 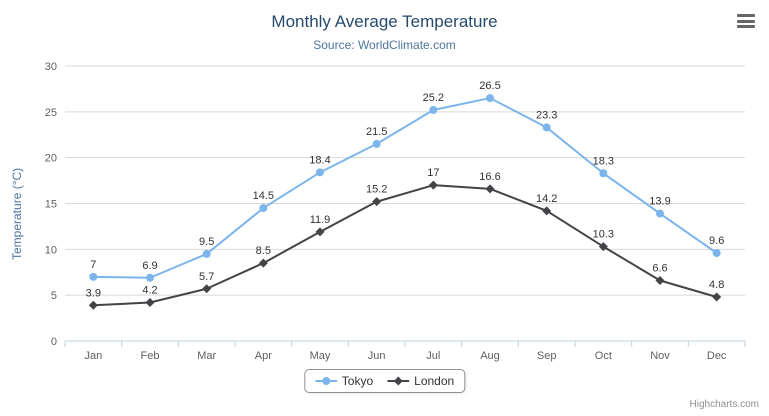 I want to click on data-label-london: 4.2, so click(x=149, y=291).